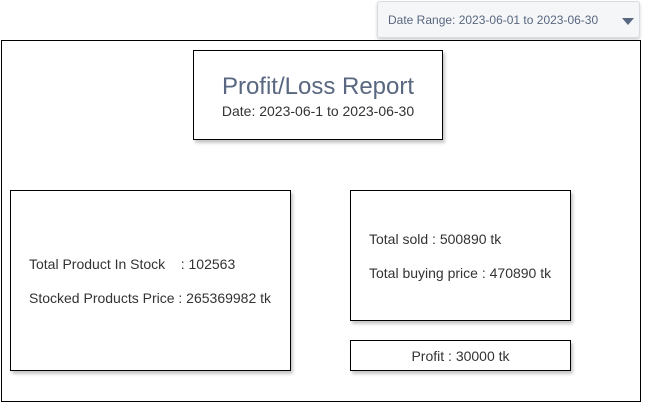 The height and width of the screenshot is (412, 652). I want to click on total-buying-price: Total buying price : 470890 tk, so click(460, 273).